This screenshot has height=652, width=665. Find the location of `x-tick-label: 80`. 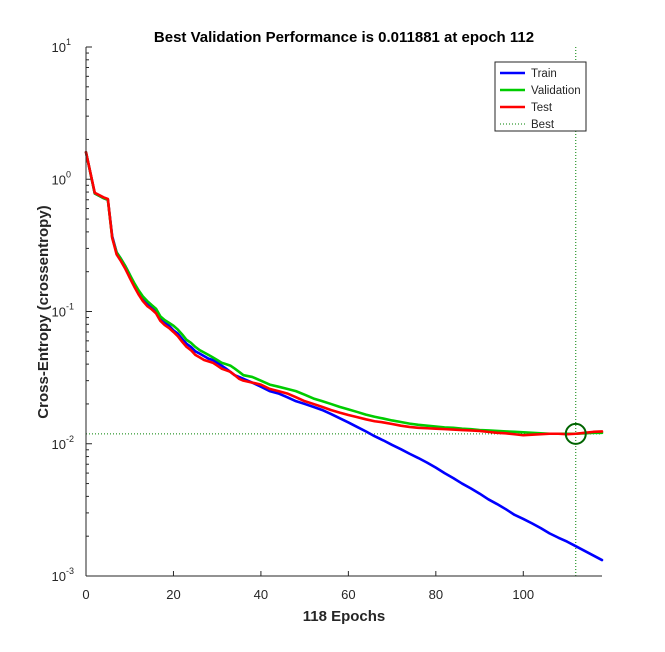

x-tick-label: 80 is located at coordinates (436, 594).